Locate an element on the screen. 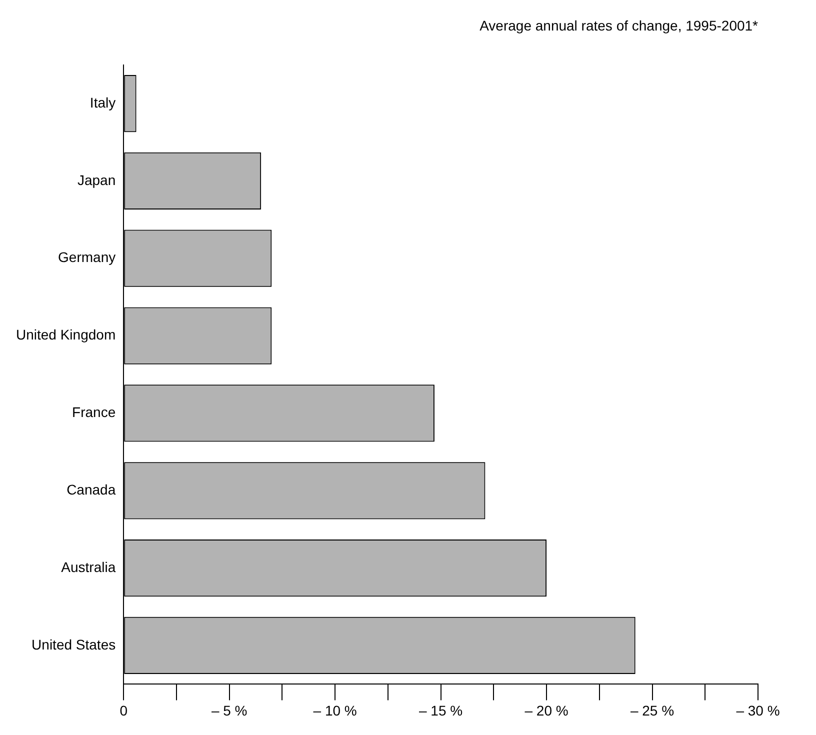 The width and height of the screenshot is (816, 735). y-tick-label: Australia is located at coordinates (88, 566).